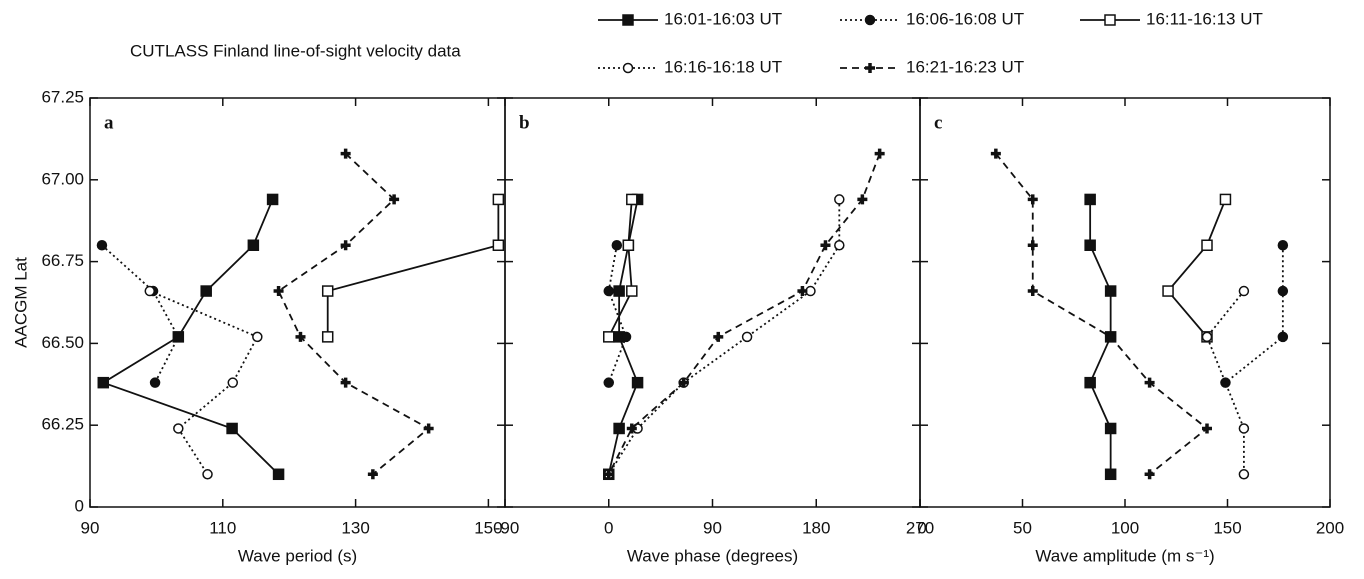 This screenshot has height=579, width=1364. Describe the element at coordinates (1330, 527) in the screenshot. I see `x-tick-label: 200` at that location.